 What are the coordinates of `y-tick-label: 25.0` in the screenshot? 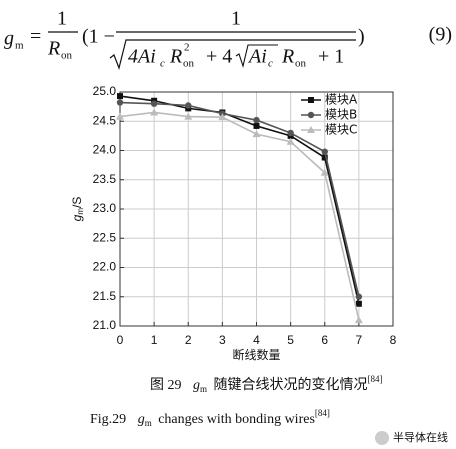 It's located at (105, 91).